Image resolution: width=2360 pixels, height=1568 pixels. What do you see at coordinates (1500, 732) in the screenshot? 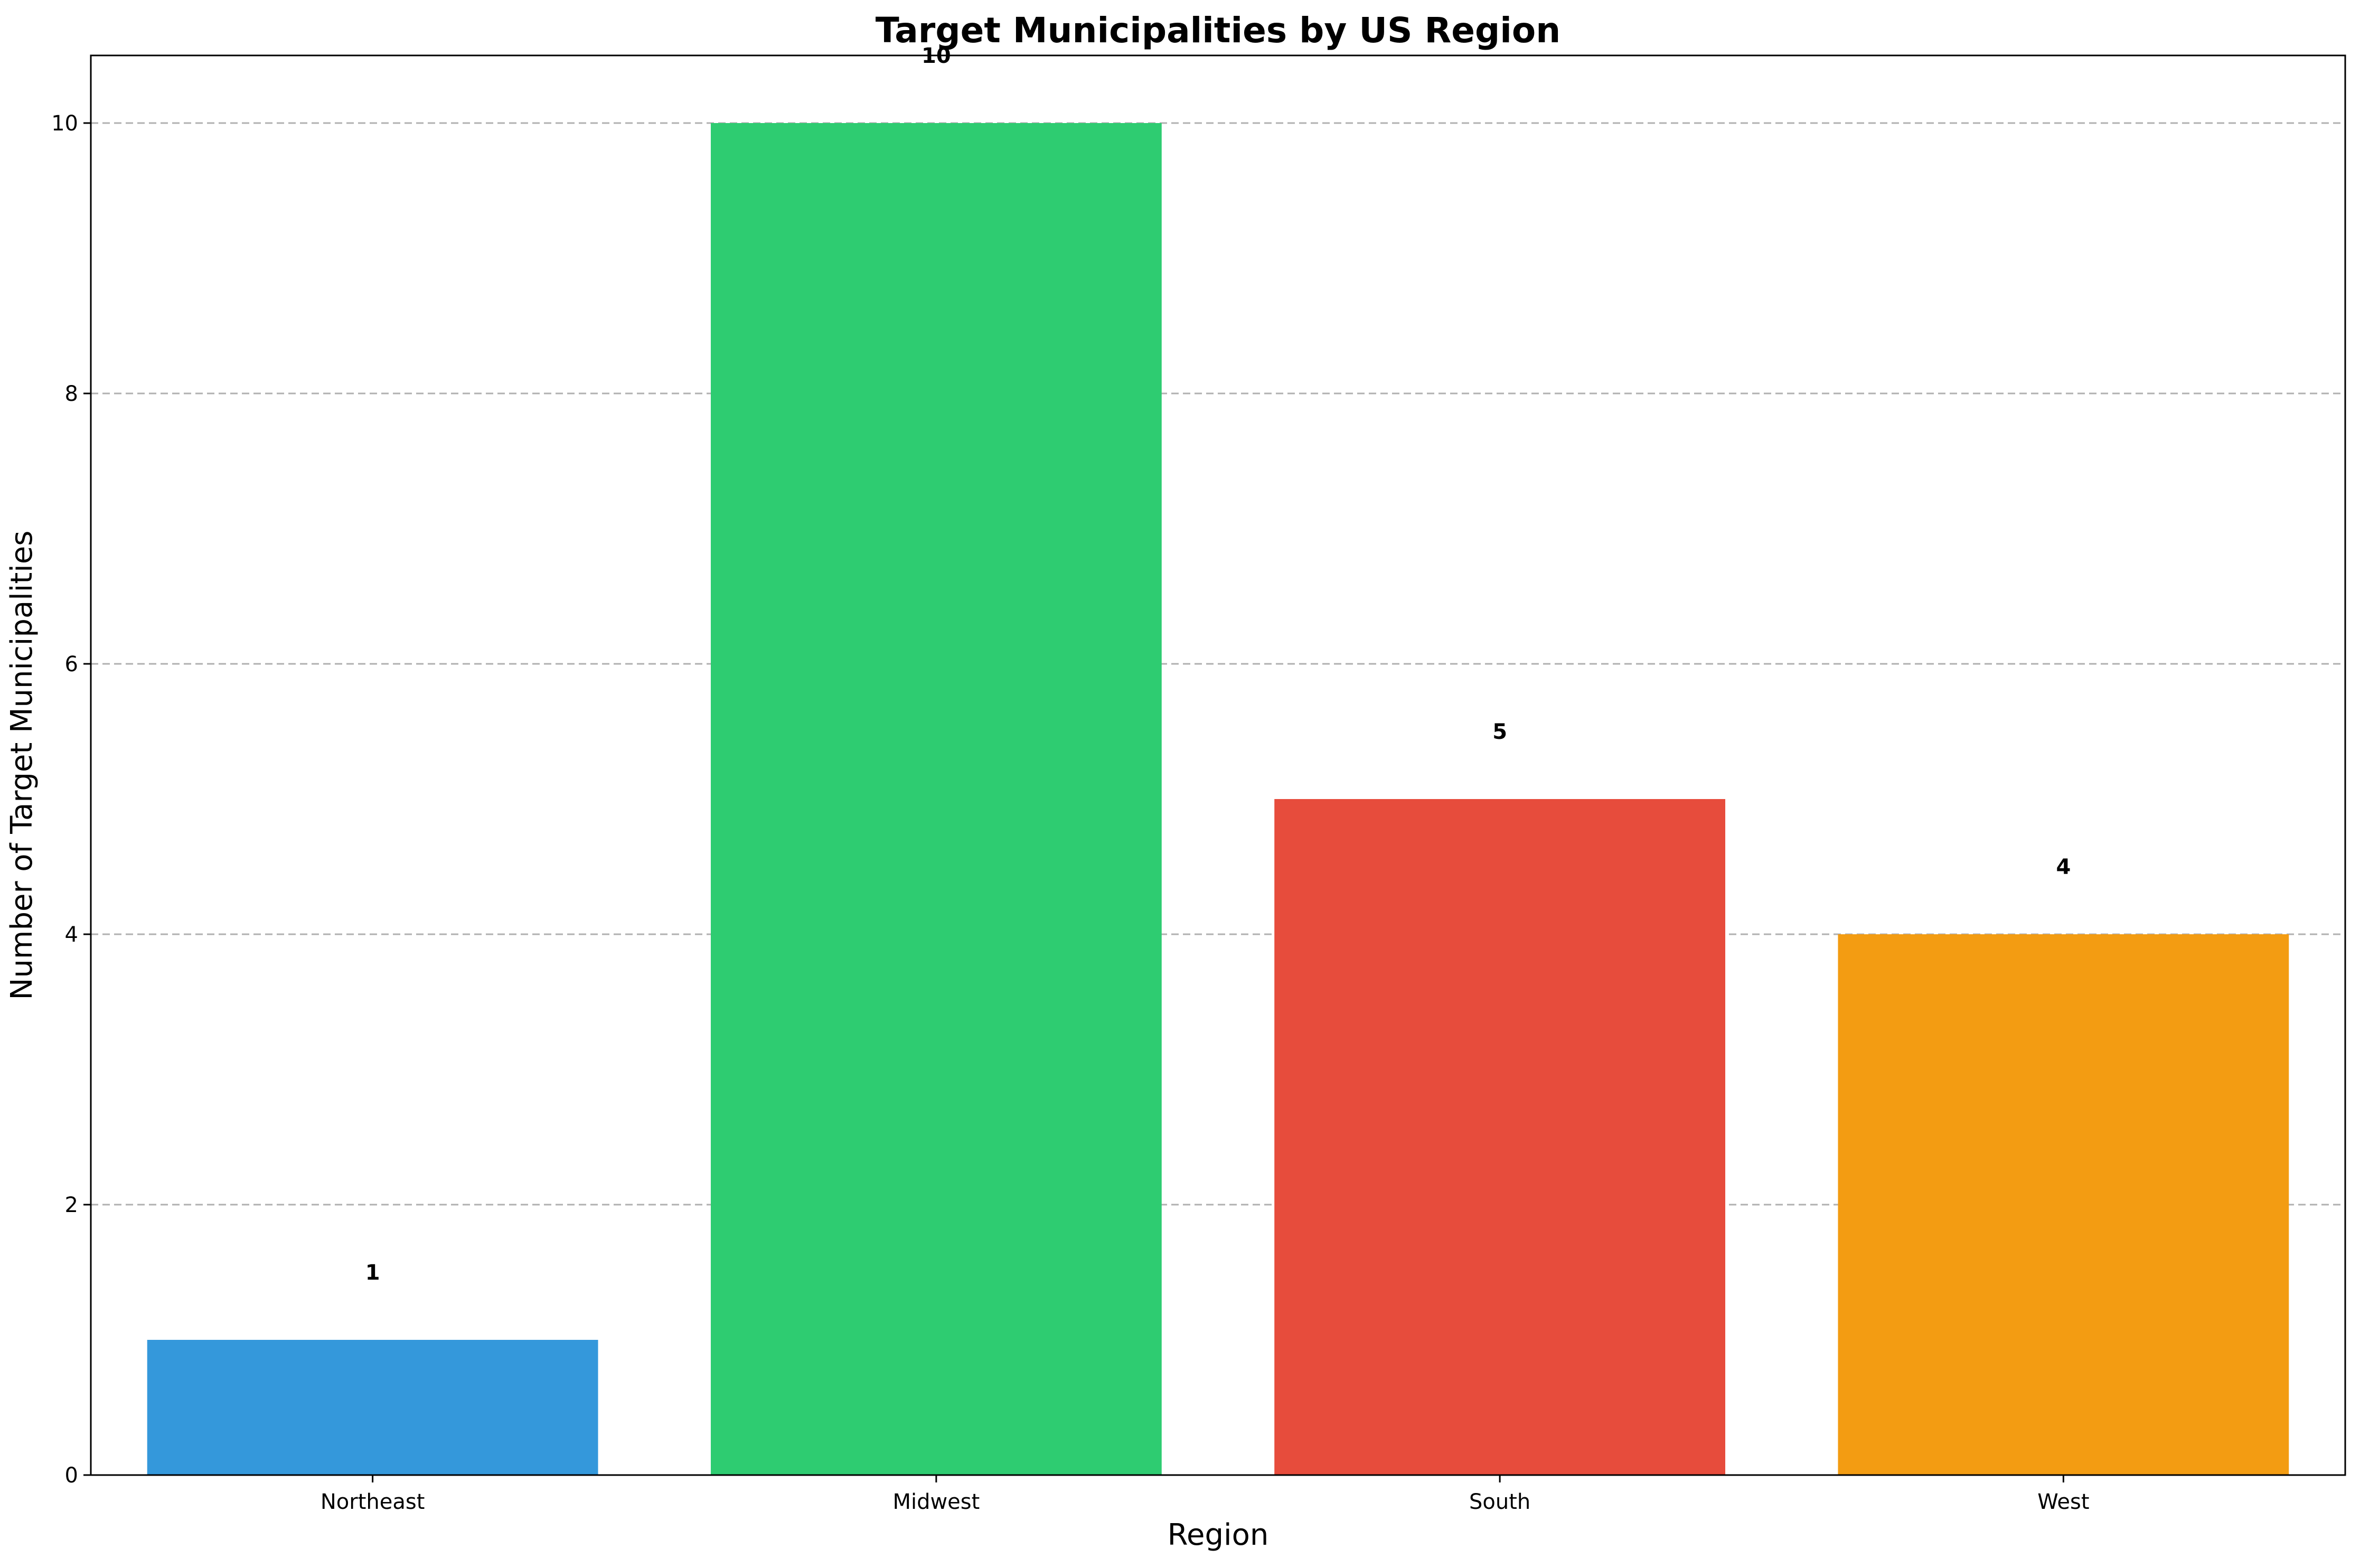
I see `data-label-south: 5` at bounding box center [1500, 732].